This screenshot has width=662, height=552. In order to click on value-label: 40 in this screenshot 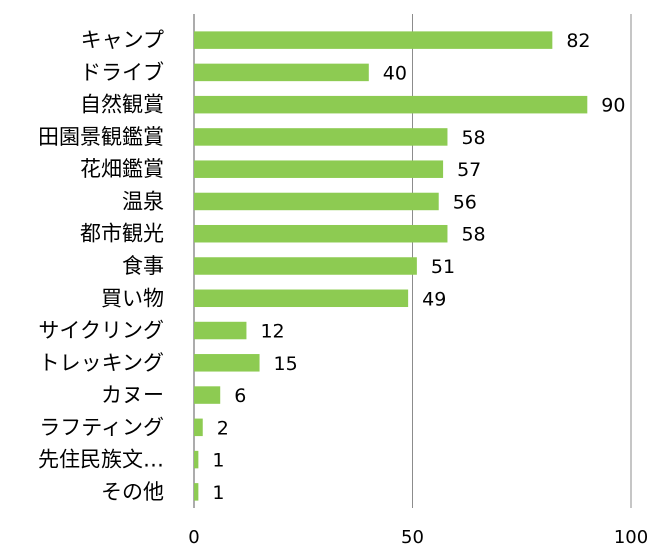, I will do `click(395, 73)`.